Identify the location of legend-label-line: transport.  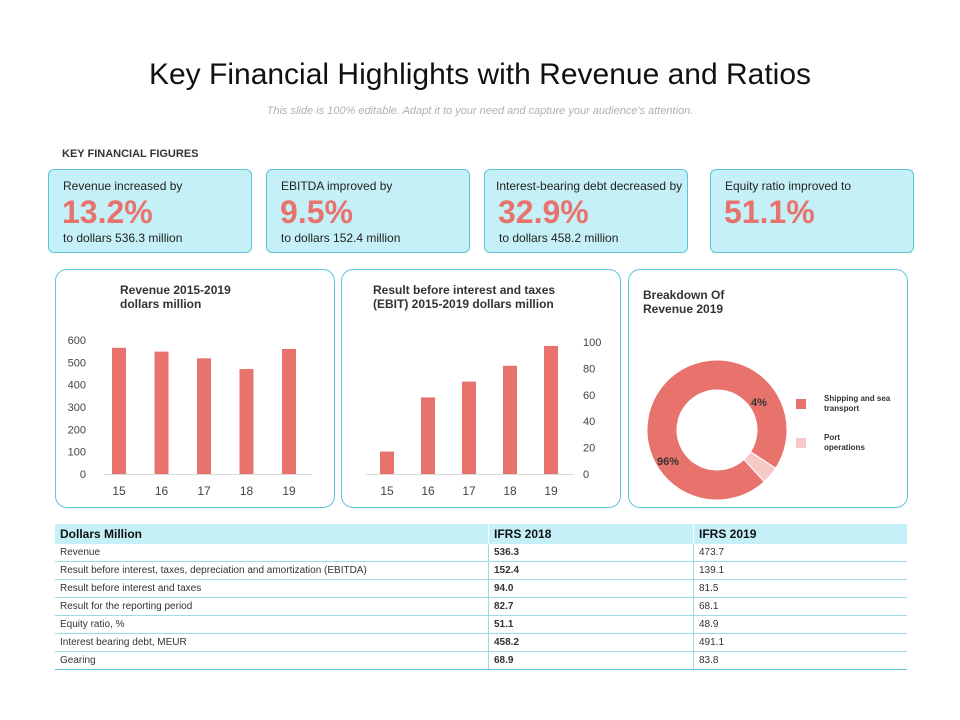
(841, 408).